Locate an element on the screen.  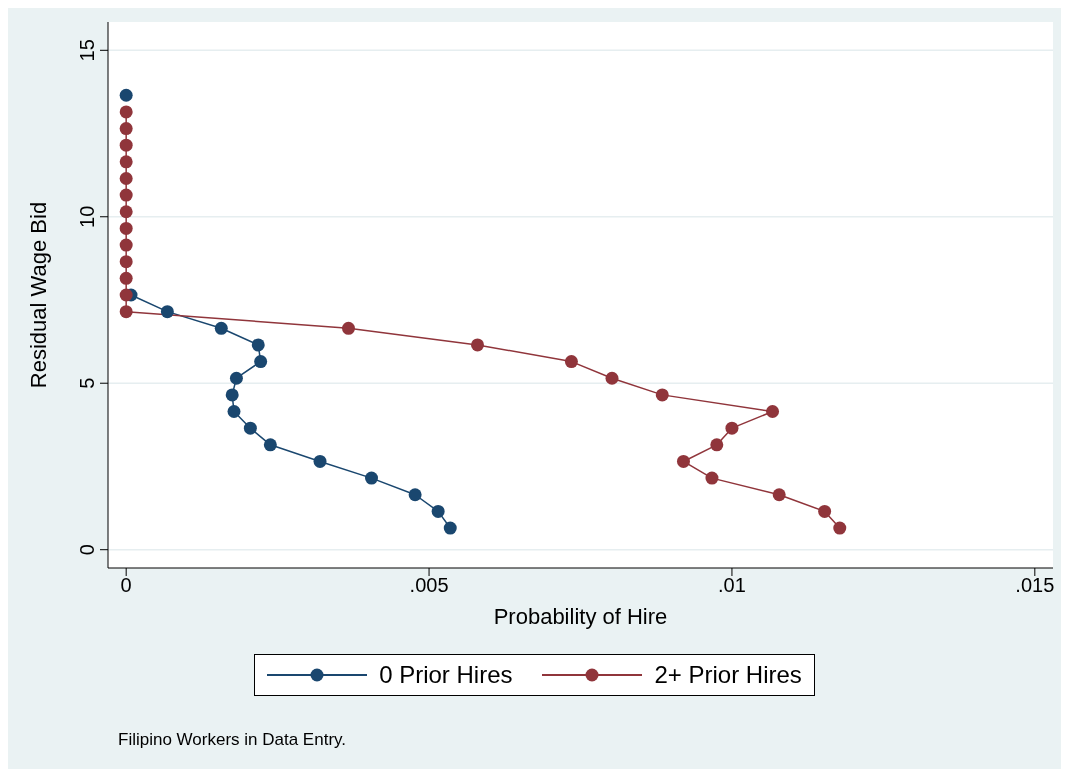
legend-label: 2+ Prior Hires is located at coordinates (728, 675).